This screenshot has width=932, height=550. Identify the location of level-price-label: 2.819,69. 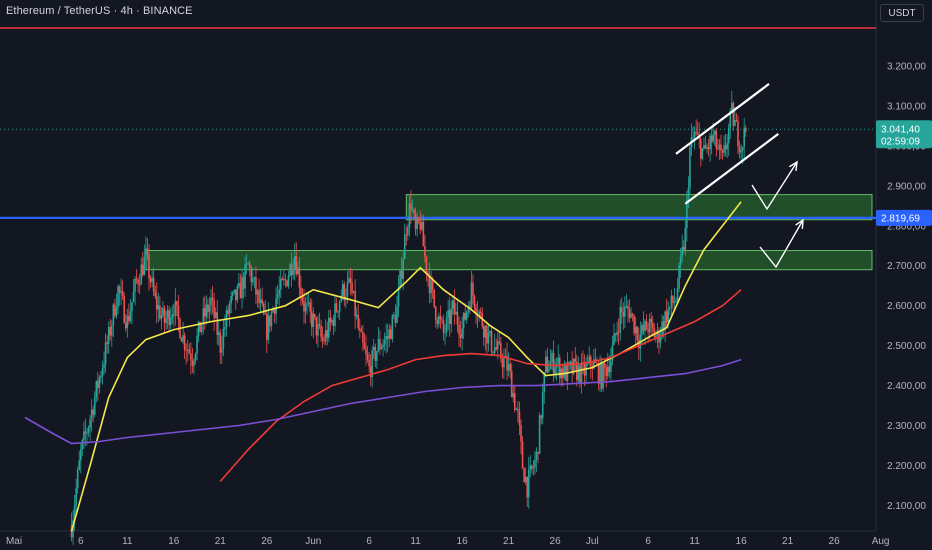
(900, 218).